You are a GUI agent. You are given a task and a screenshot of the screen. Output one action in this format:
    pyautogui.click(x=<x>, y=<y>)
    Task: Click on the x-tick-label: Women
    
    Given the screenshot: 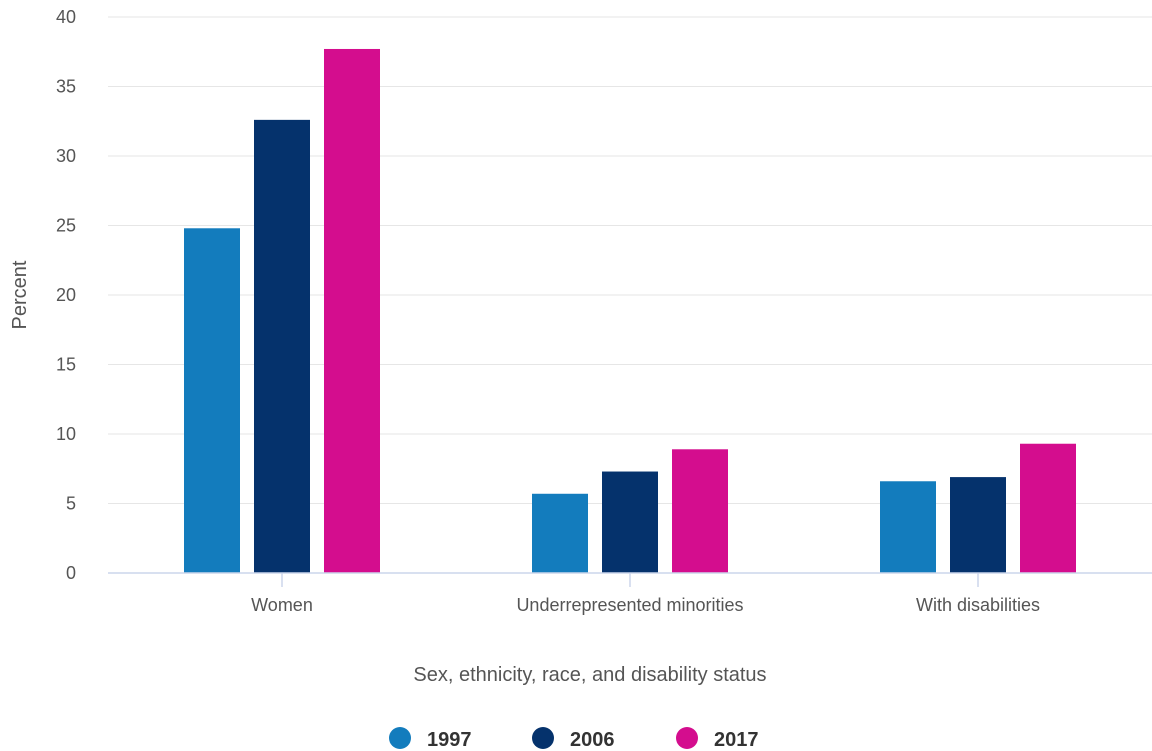 What is the action you would take?
    pyautogui.click(x=282, y=605)
    